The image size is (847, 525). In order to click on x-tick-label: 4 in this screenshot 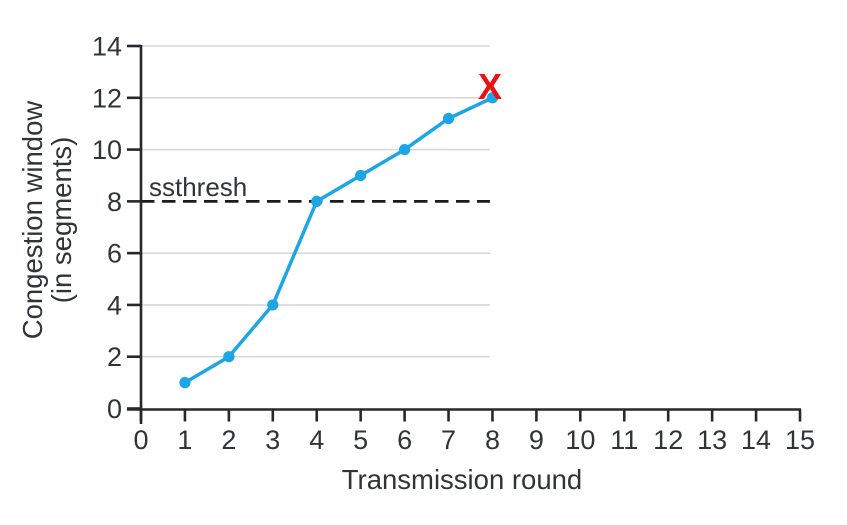, I will do `click(316, 440)`.